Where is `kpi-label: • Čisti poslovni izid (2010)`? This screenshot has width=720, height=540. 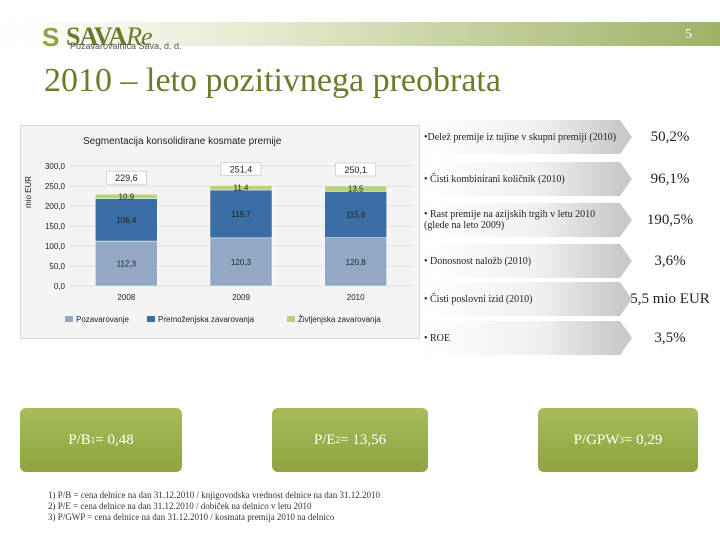
kpi-label: • Čisti poslovni izid (2010) is located at coordinates (526, 299).